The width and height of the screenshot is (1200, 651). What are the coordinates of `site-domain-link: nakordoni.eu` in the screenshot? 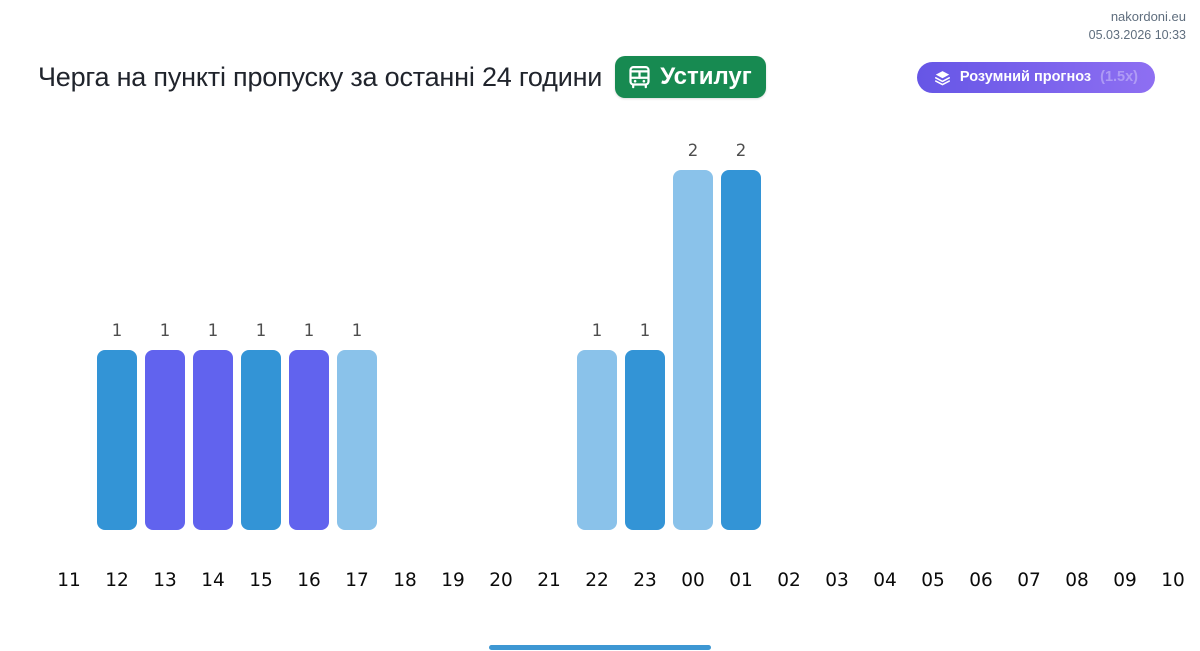 It's located at (1148, 16).